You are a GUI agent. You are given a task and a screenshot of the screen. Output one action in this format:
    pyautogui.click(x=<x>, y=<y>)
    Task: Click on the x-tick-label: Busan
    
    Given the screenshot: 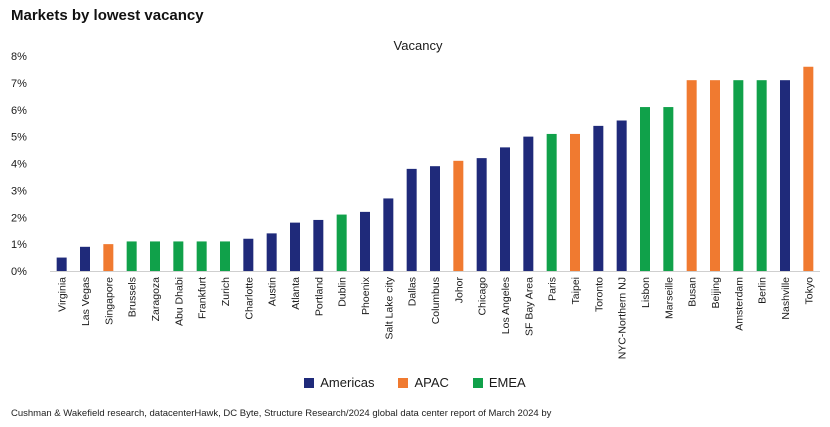 What is the action you would take?
    pyautogui.click(x=693, y=292)
    